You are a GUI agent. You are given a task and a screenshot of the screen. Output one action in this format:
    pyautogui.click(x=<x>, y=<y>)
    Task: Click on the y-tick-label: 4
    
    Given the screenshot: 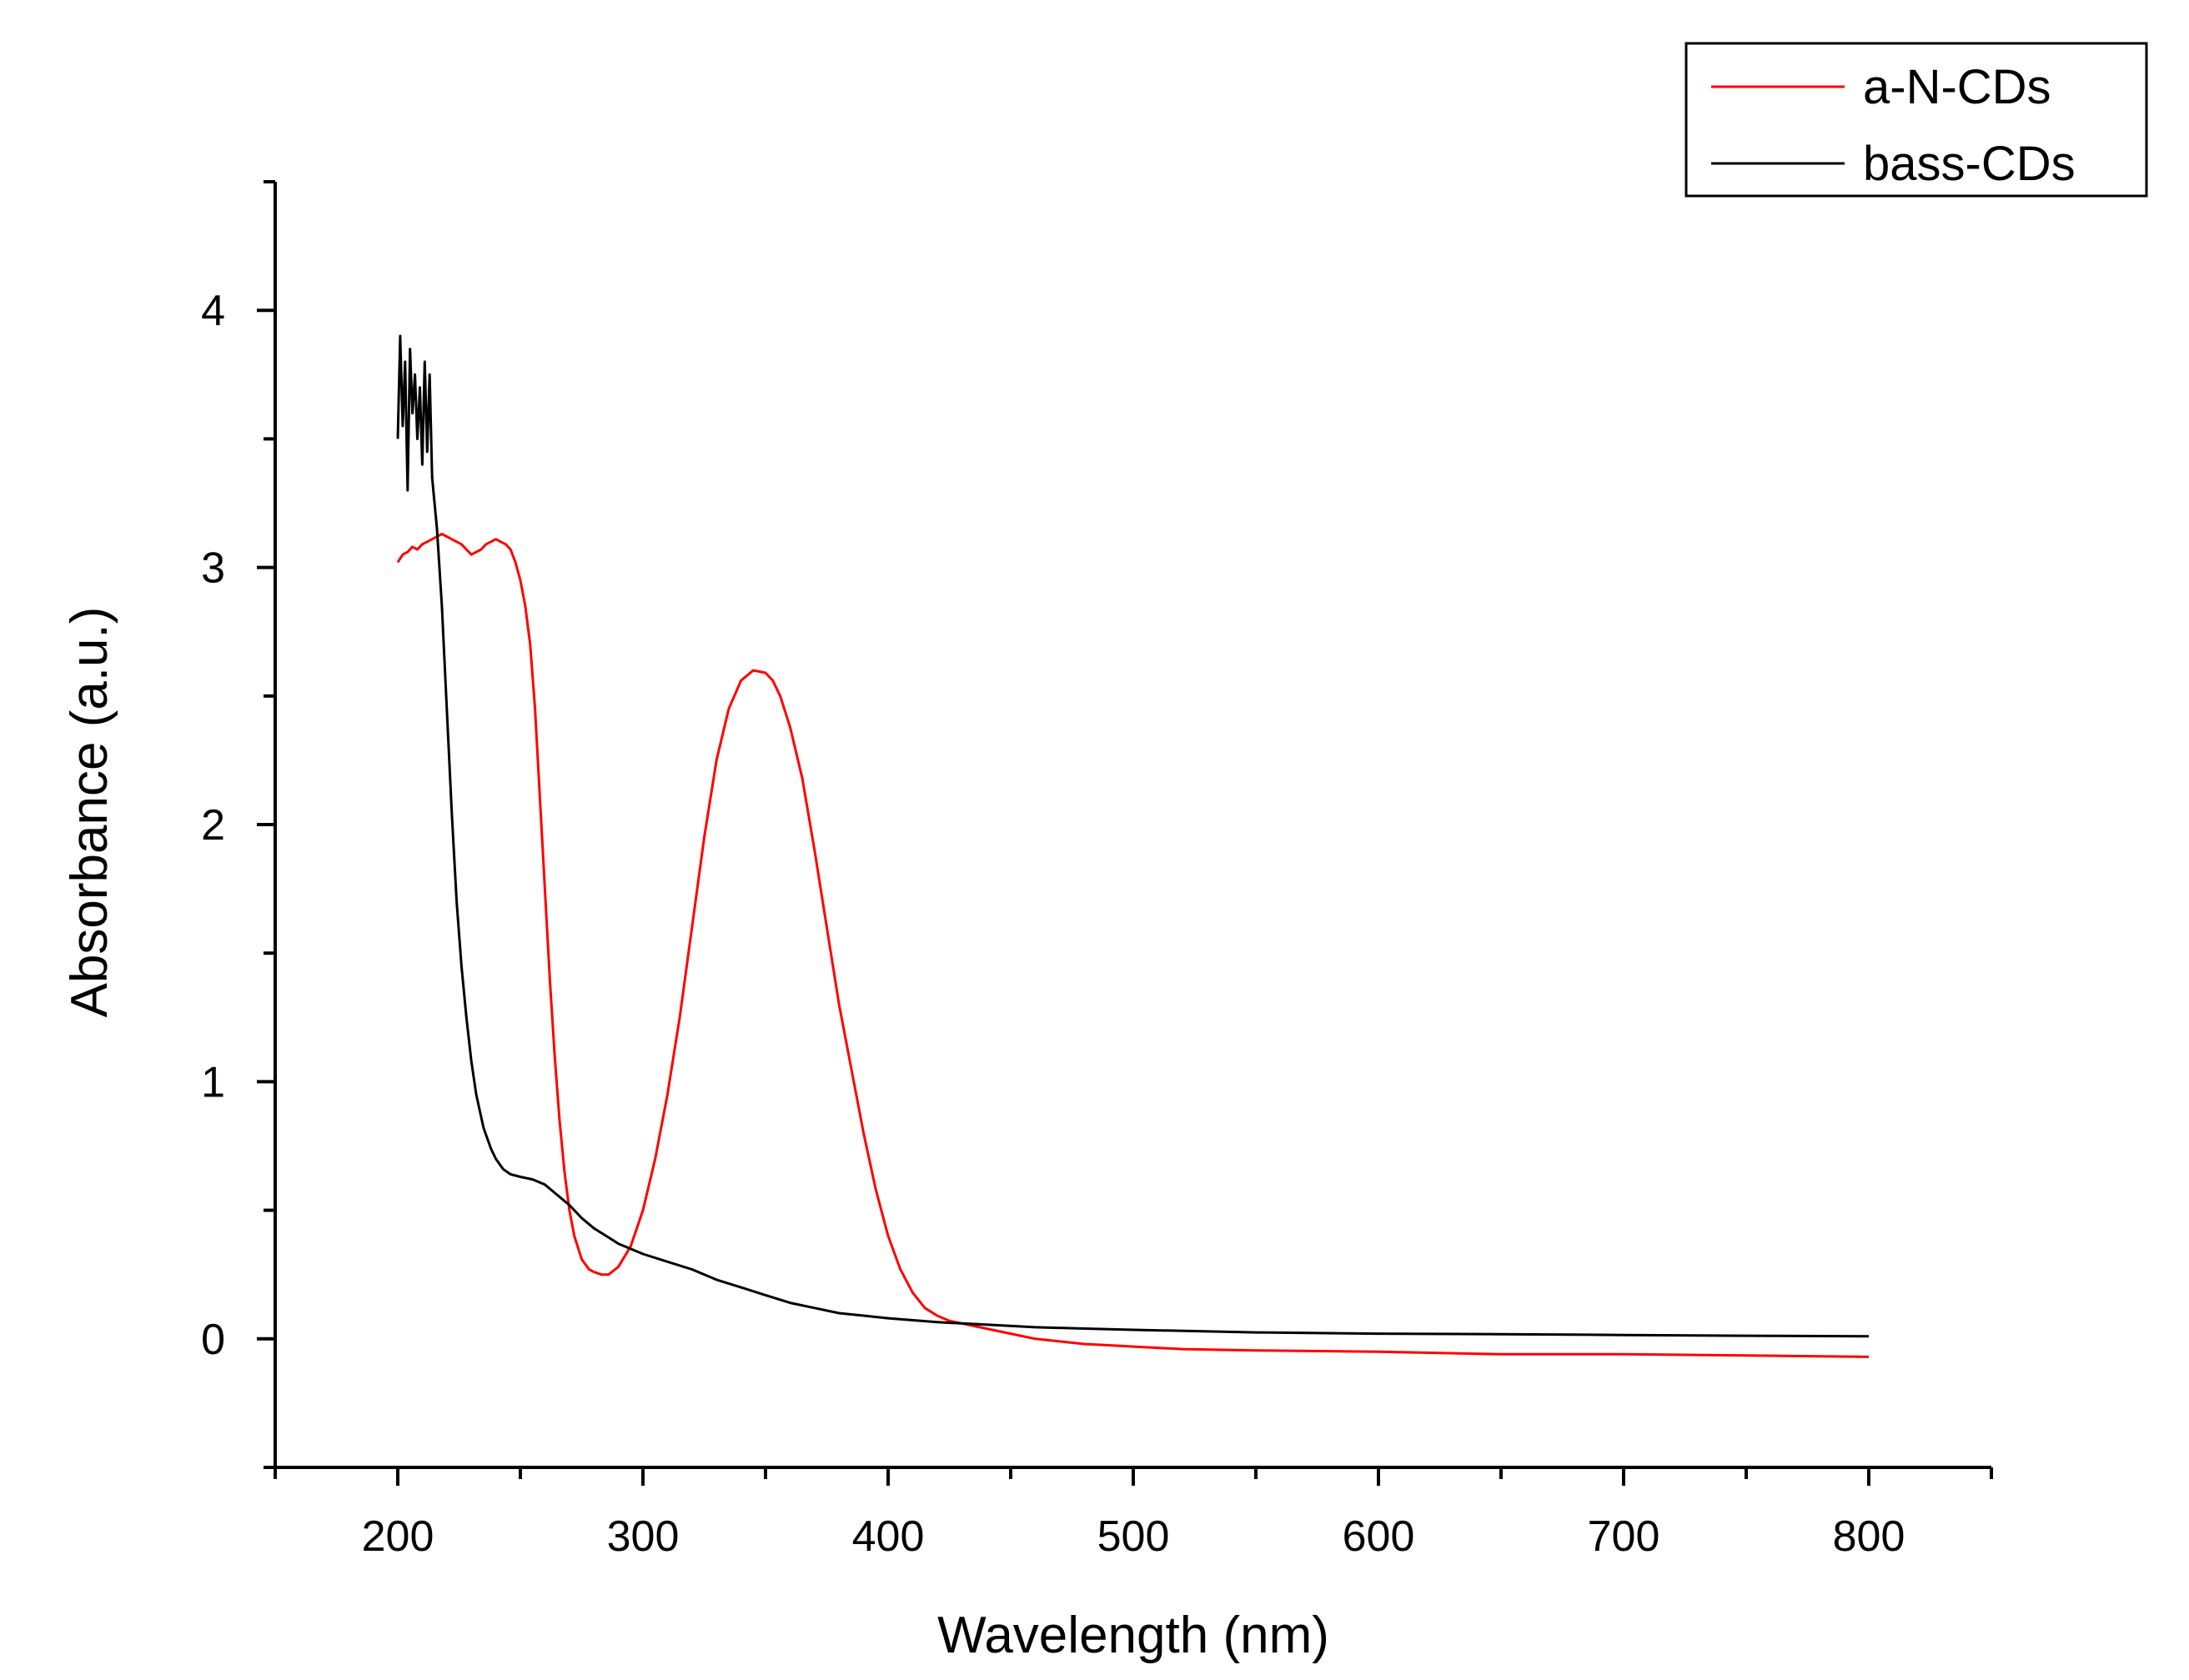 What is the action you would take?
    pyautogui.click(x=213, y=311)
    